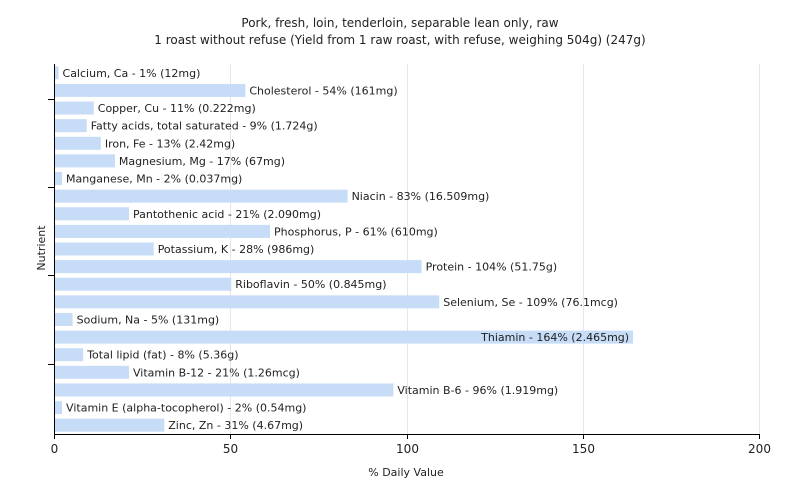 Image resolution: width=800 pixels, height=504 pixels. Describe the element at coordinates (421, 196) in the screenshot. I see `bar-label: Niacin - 83% (16.509mg)` at that location.